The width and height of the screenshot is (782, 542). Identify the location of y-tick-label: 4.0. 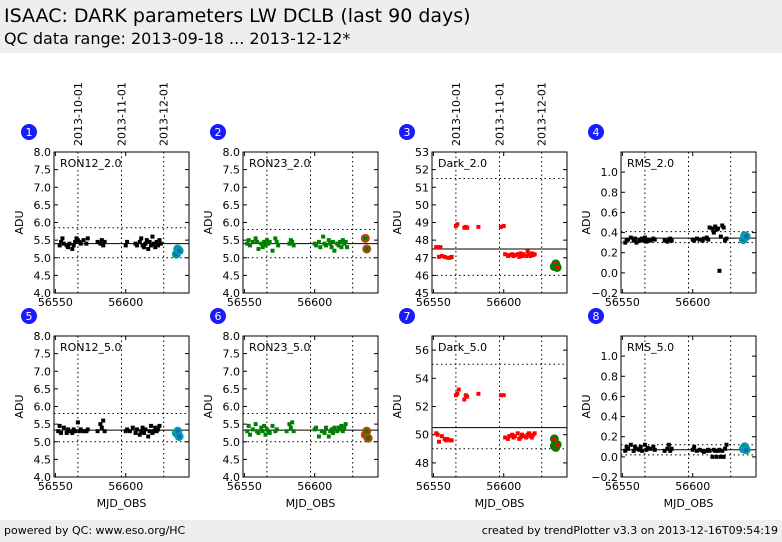
(43, 477).